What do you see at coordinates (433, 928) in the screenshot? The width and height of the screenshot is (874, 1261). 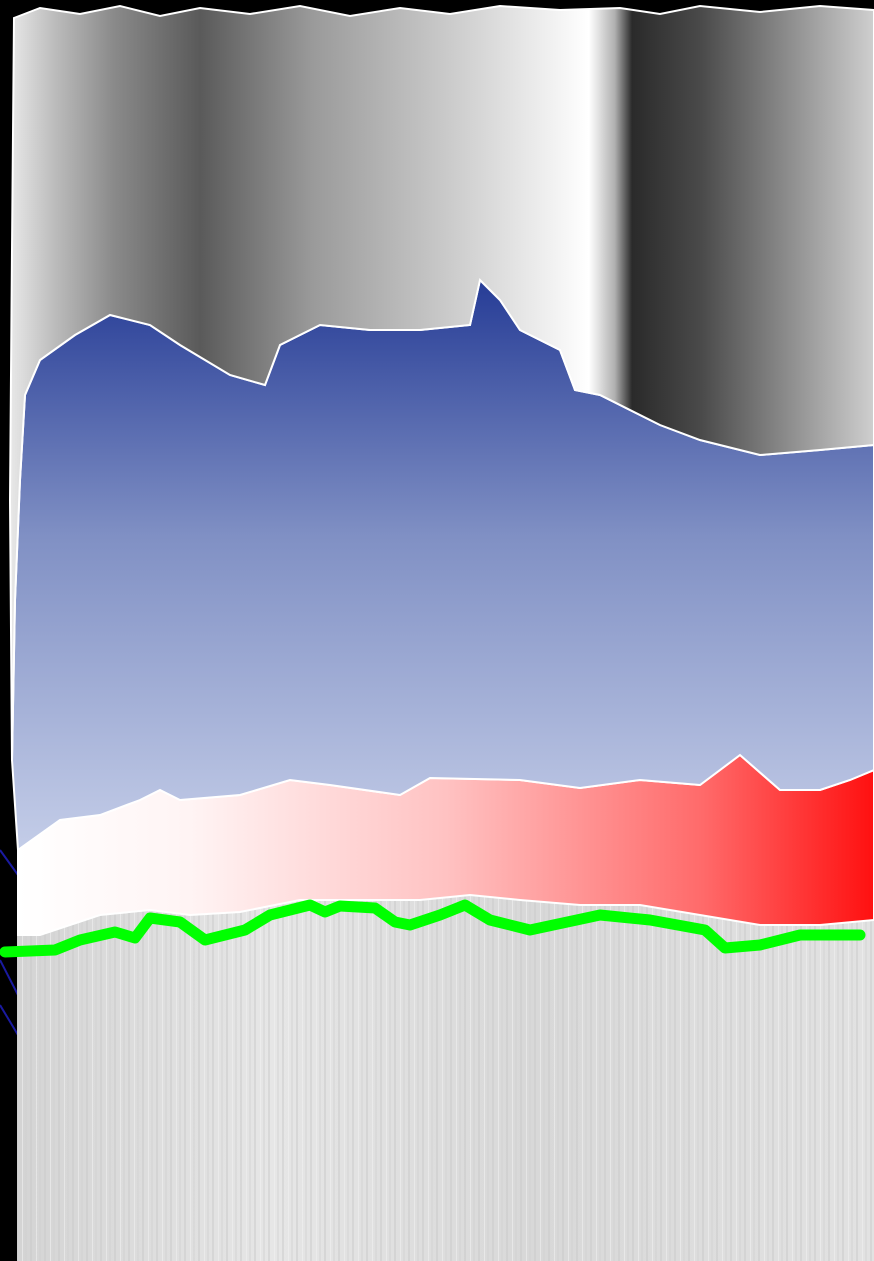 I see `boundary-line` at bounding box center [433, 928].